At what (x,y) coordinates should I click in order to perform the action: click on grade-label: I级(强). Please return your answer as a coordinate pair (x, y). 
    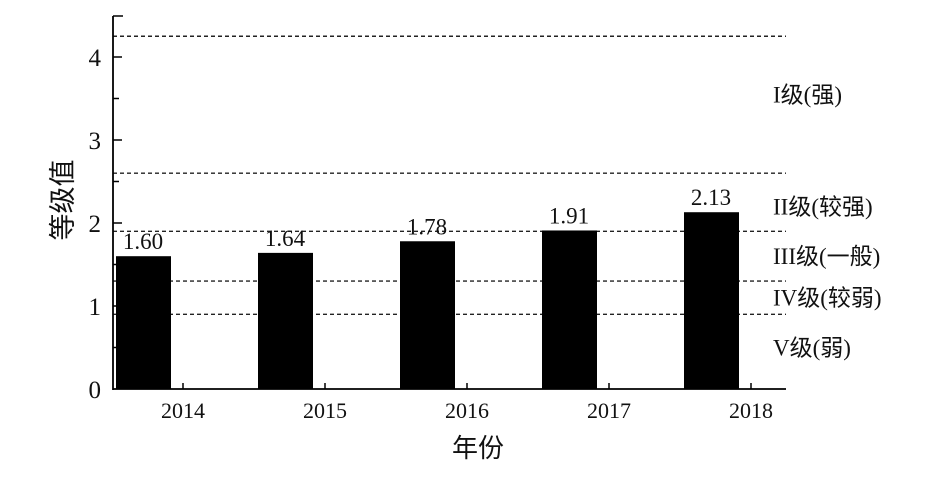
    Looking at the image, I should click on (807, 94).